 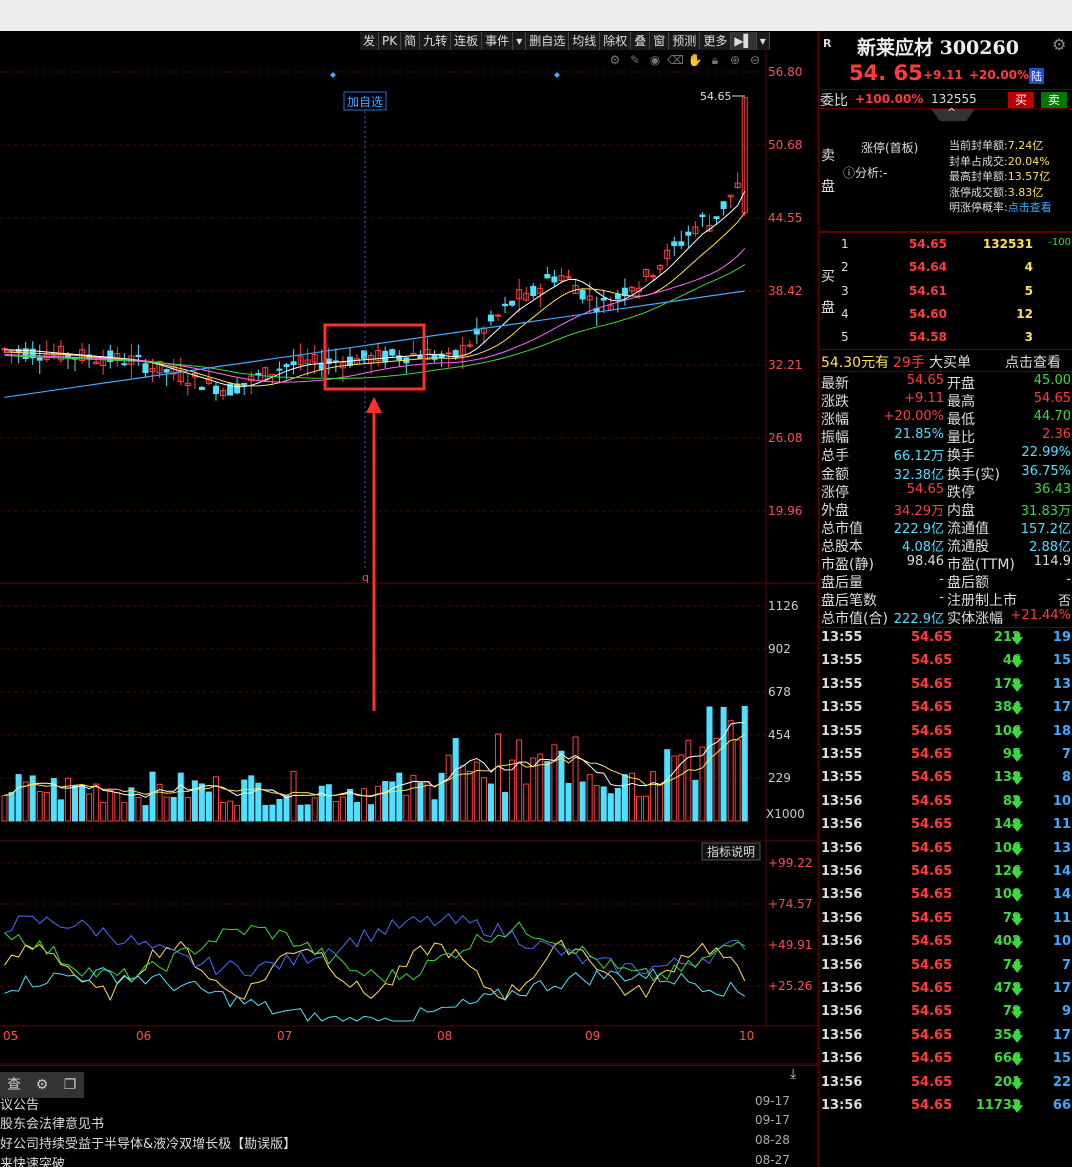 I want to click on tb-forecast: 预测, so click(x=685, y=41).